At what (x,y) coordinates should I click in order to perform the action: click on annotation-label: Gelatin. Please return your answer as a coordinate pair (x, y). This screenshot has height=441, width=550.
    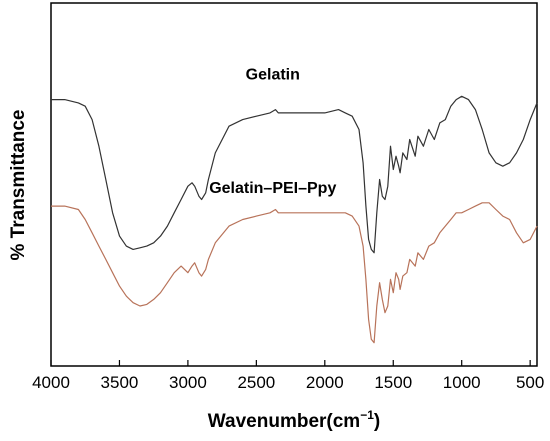
    Looking at the image, I should click on (273, 75).